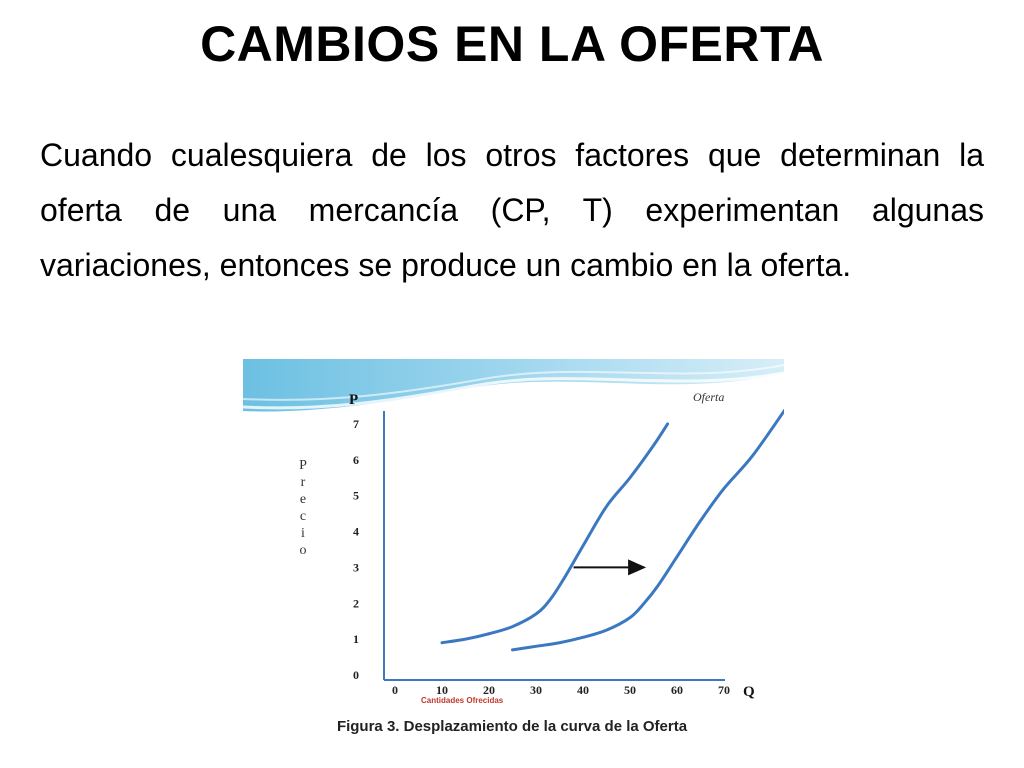  I want to click on x-tick-labels: 0 10 20 30 40 50 60 70, so click(561, 690).